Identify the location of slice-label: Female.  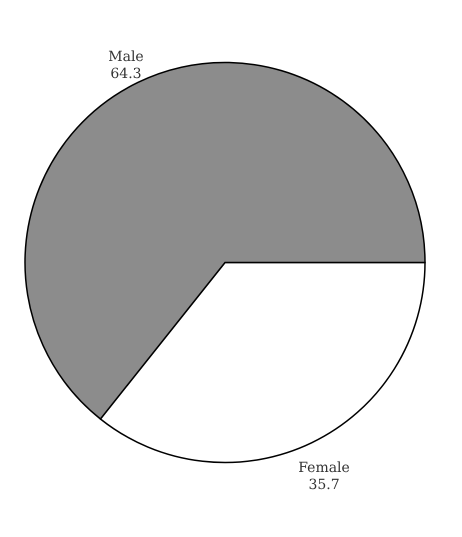
(324, 468).